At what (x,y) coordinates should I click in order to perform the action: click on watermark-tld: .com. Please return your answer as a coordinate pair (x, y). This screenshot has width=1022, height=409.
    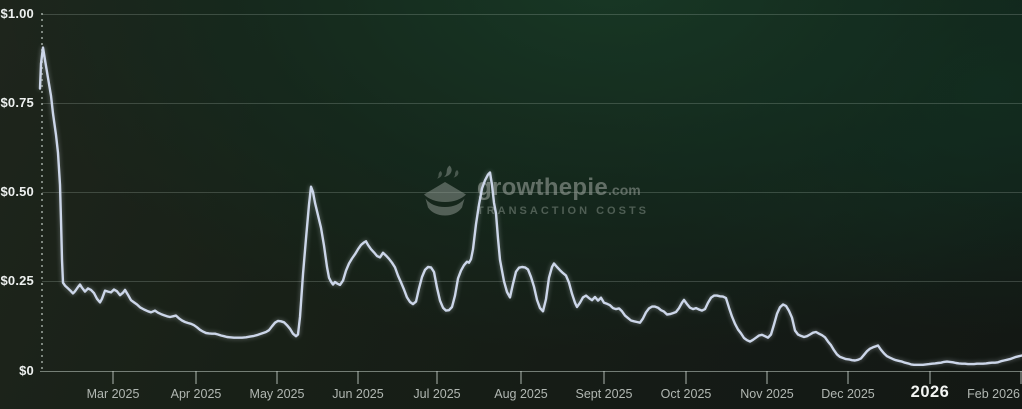
    Looking at the image, I should click on (624, 190).